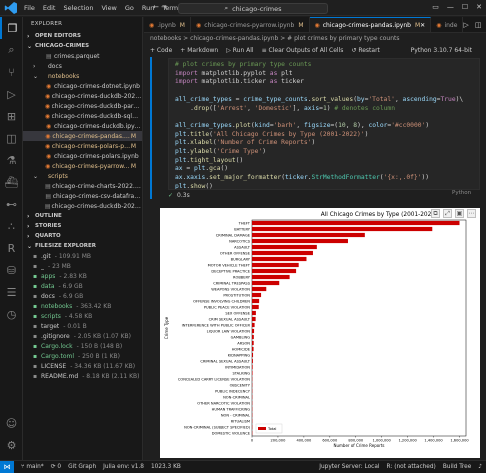 Image resolution: width=486 pixels, height=473 pixels. I want to click on accounts-icon: ☺, so click(11, 423).